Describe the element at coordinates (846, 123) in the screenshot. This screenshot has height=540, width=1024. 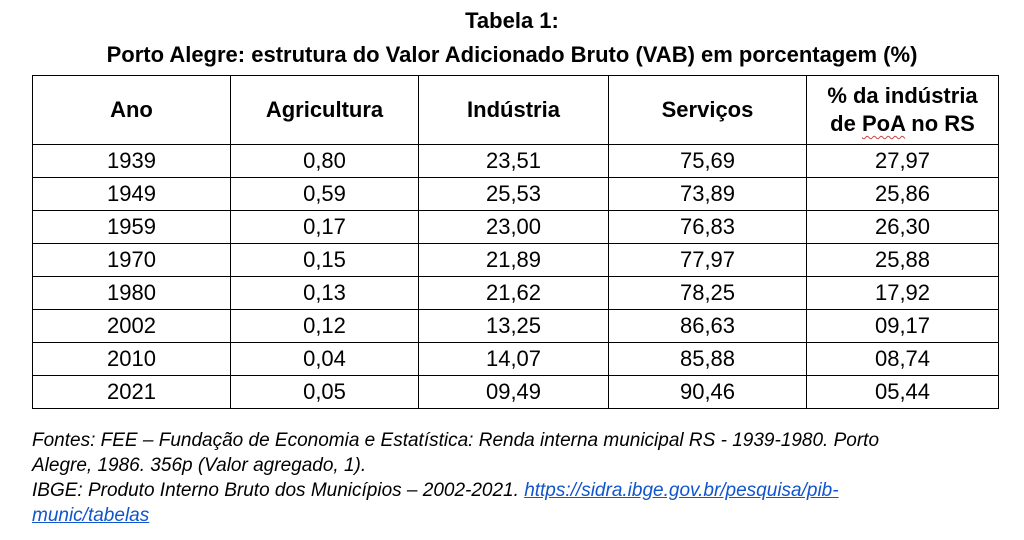
I see `header-pct-line2-a: de` at that location.